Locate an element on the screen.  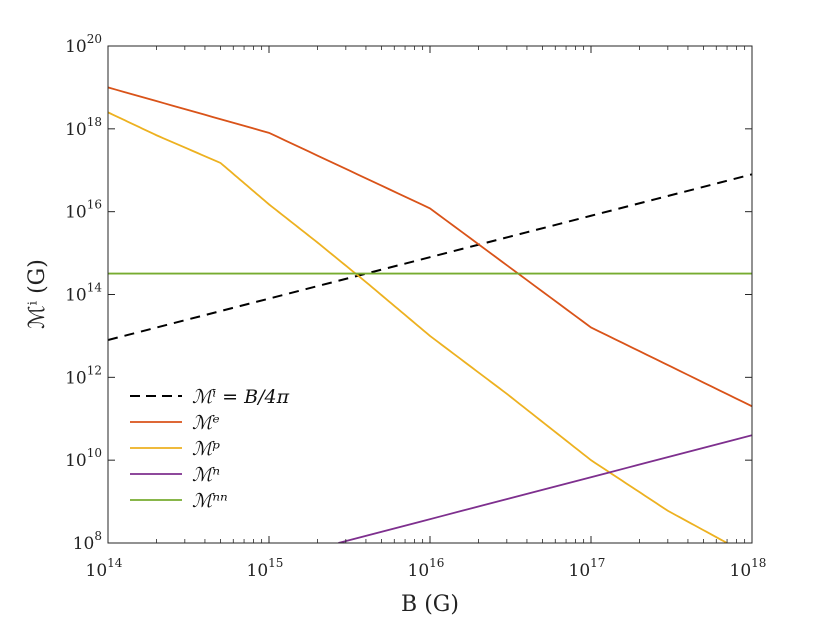
legend-label-4: ℳⁿⁿ is located at coordinates (210, 501).